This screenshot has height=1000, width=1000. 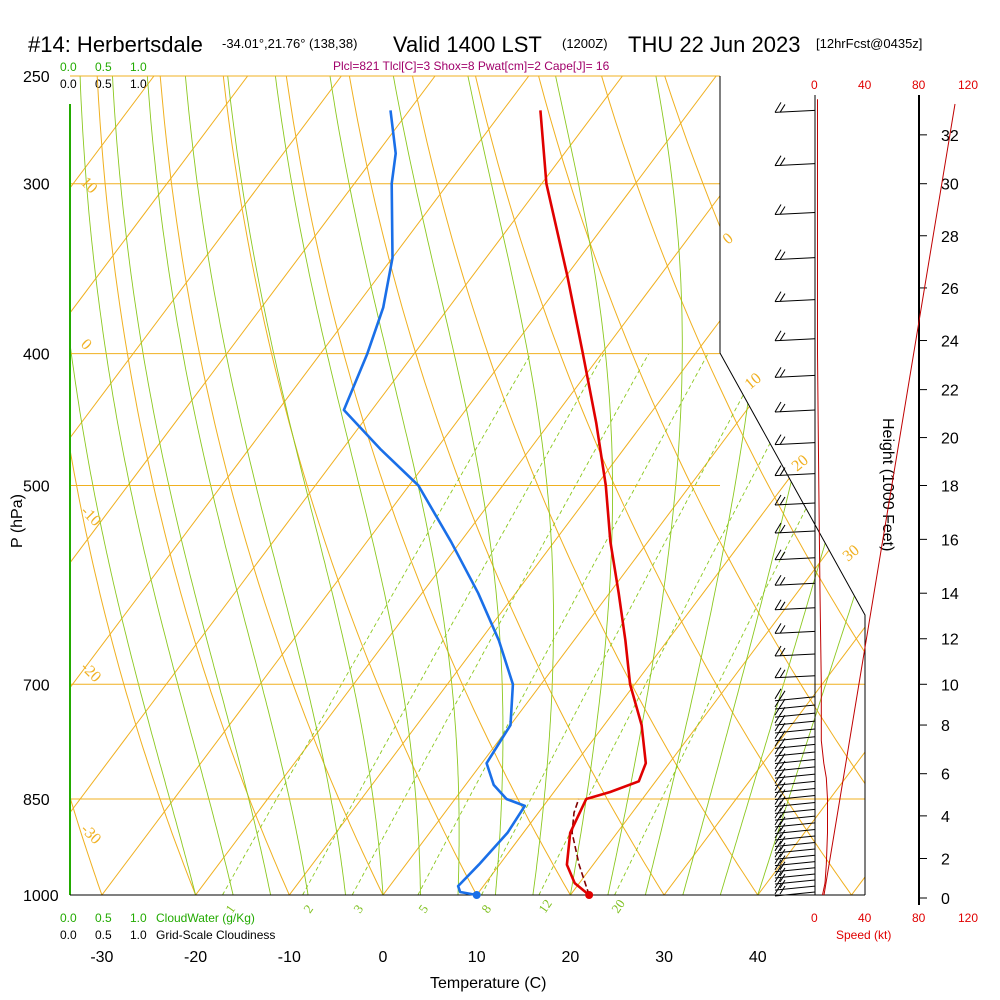 What do you see at coordinates (950, 237) in the screenshot?
I see `height-tick-label: 28` at bounding box center [950, 237].